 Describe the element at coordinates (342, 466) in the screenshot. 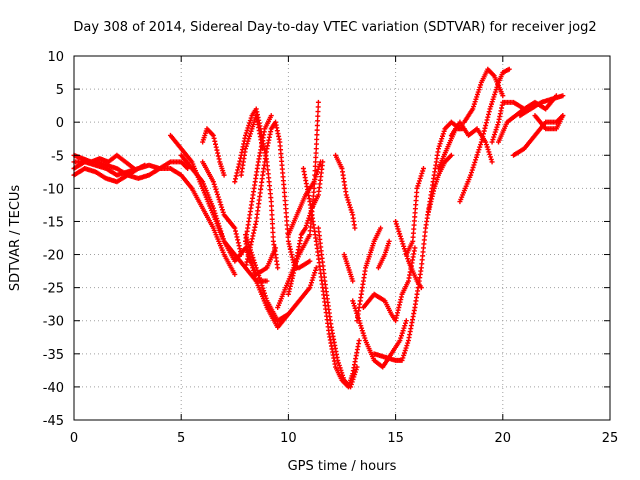

I see `x-axis-label: GPS time / hours` at that location.